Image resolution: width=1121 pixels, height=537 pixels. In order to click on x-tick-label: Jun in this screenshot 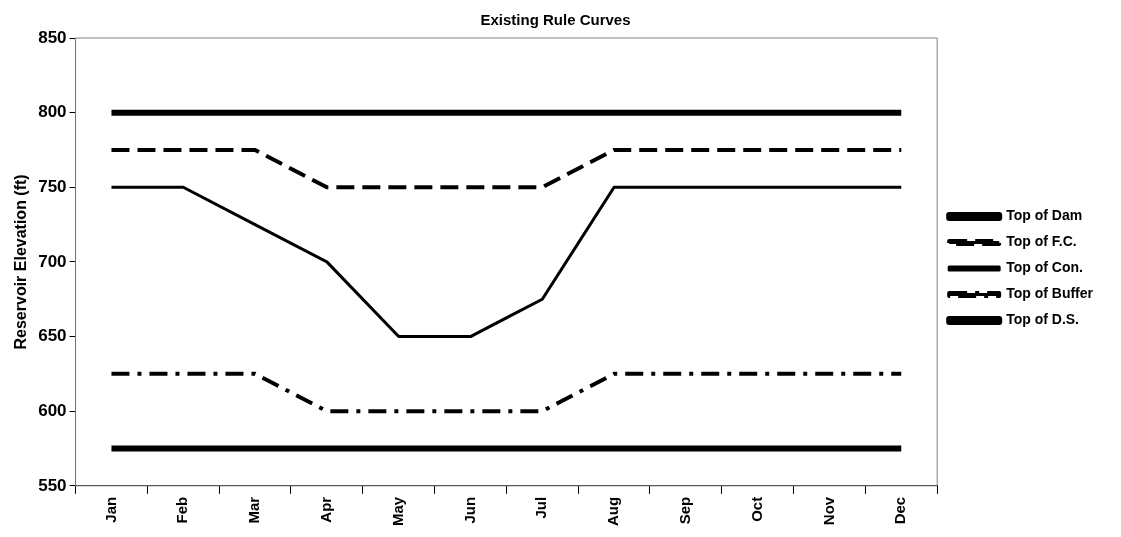, I will do `click(469, 510)`.